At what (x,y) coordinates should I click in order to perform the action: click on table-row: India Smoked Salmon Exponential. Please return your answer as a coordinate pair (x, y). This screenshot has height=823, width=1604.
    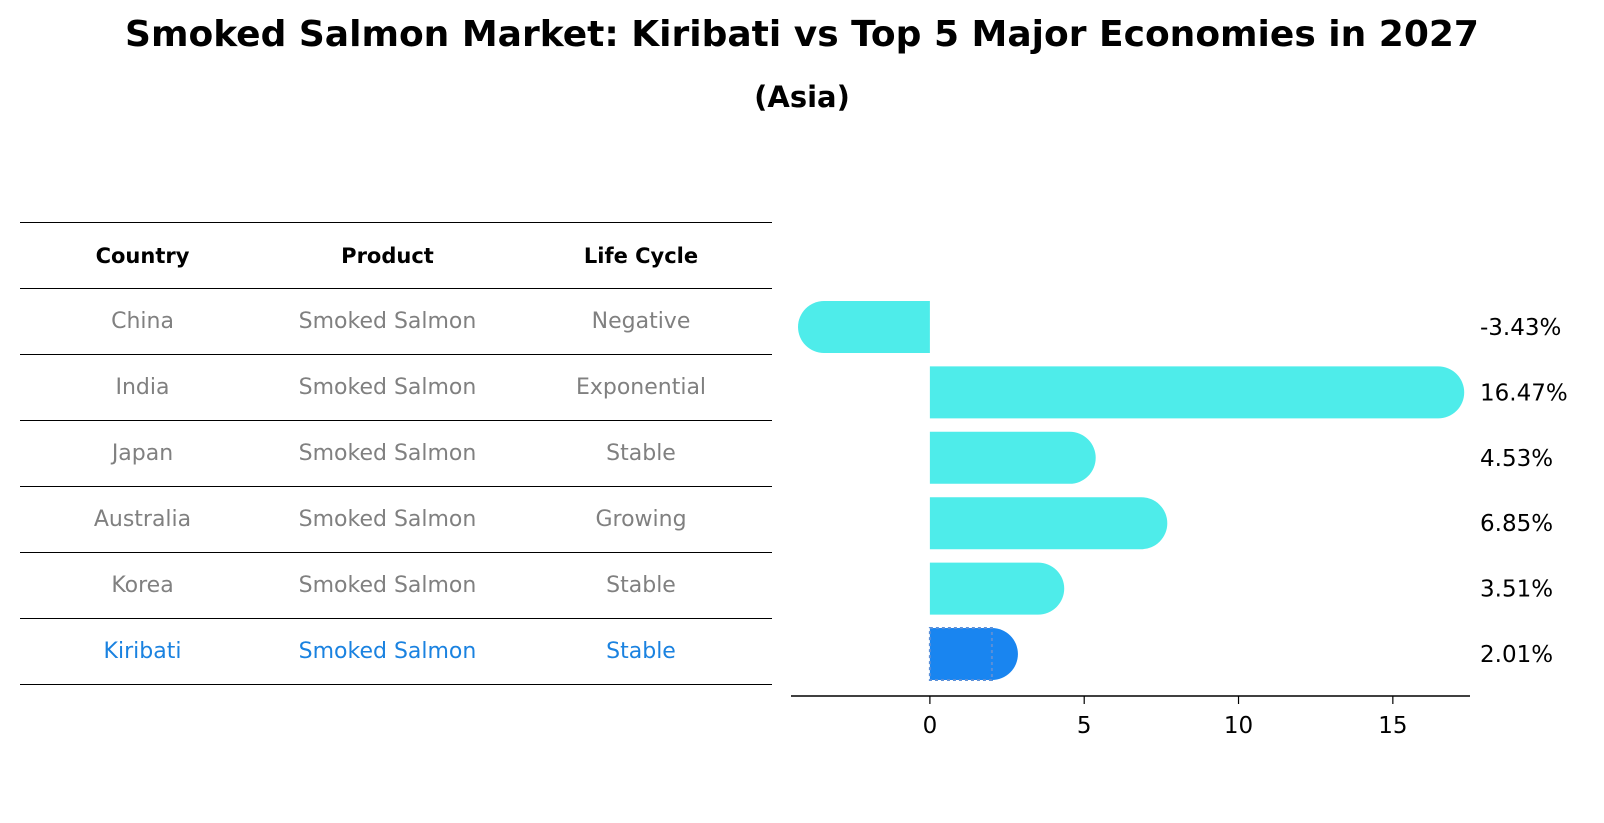
    Looking at the image, I should click on (396, 387).